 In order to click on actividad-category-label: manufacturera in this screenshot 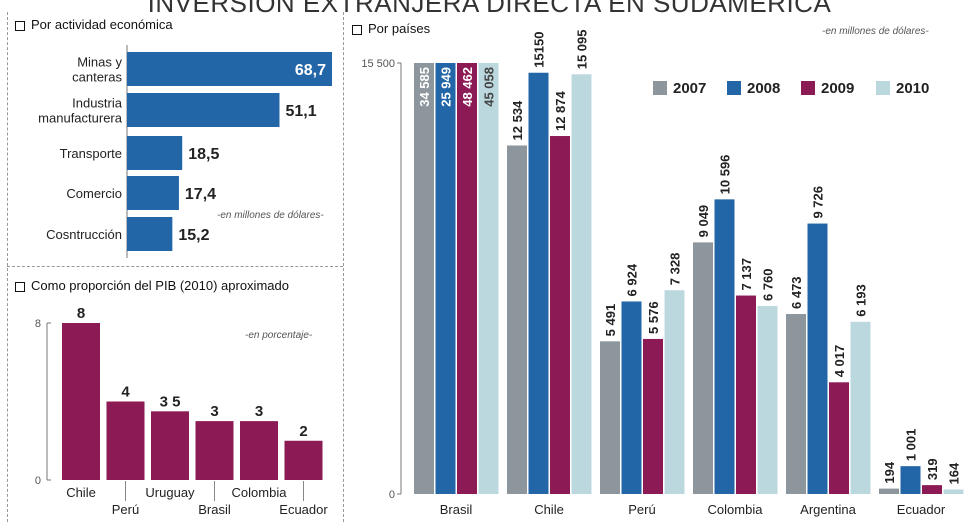, I will do `click(80, 118)`.